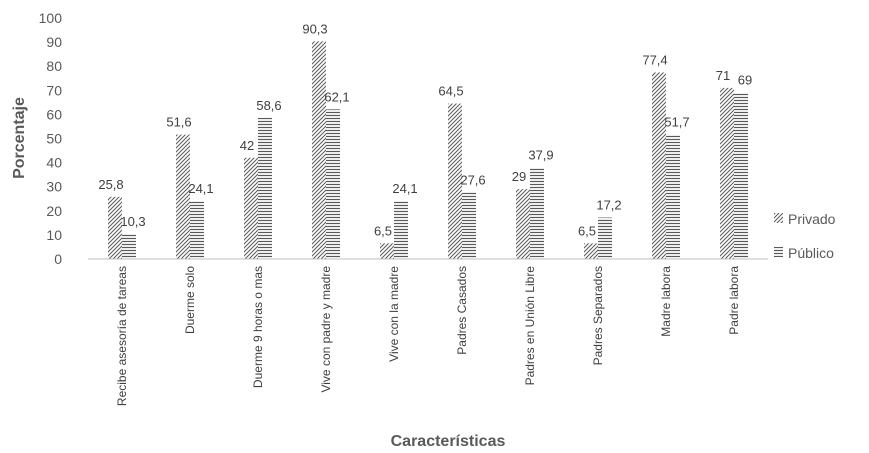 The height and width of the screenshot is (453, 869). Describe the element at coordinates (122, 336) in the screenshot. I see `category-label: Recibe asesoría de tareas` at that location.